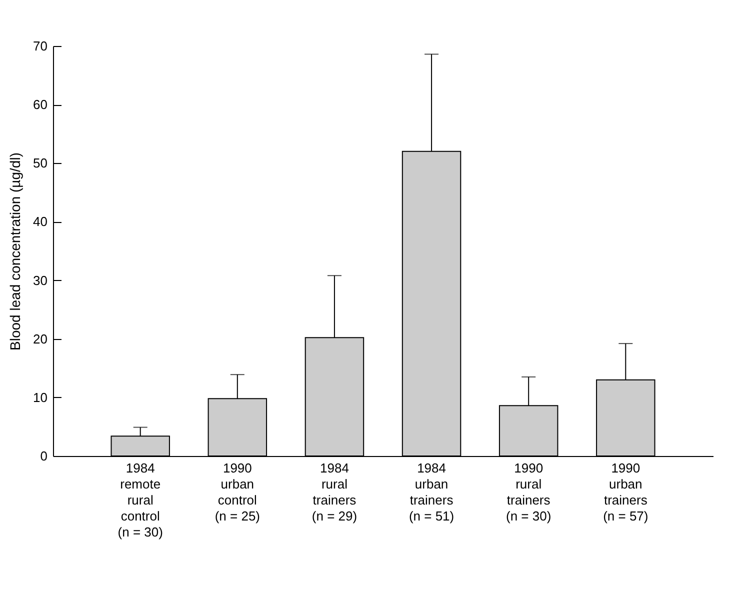 The image size is (746, 593). I want to click on y-tick-label: 20, so click(40, 338).